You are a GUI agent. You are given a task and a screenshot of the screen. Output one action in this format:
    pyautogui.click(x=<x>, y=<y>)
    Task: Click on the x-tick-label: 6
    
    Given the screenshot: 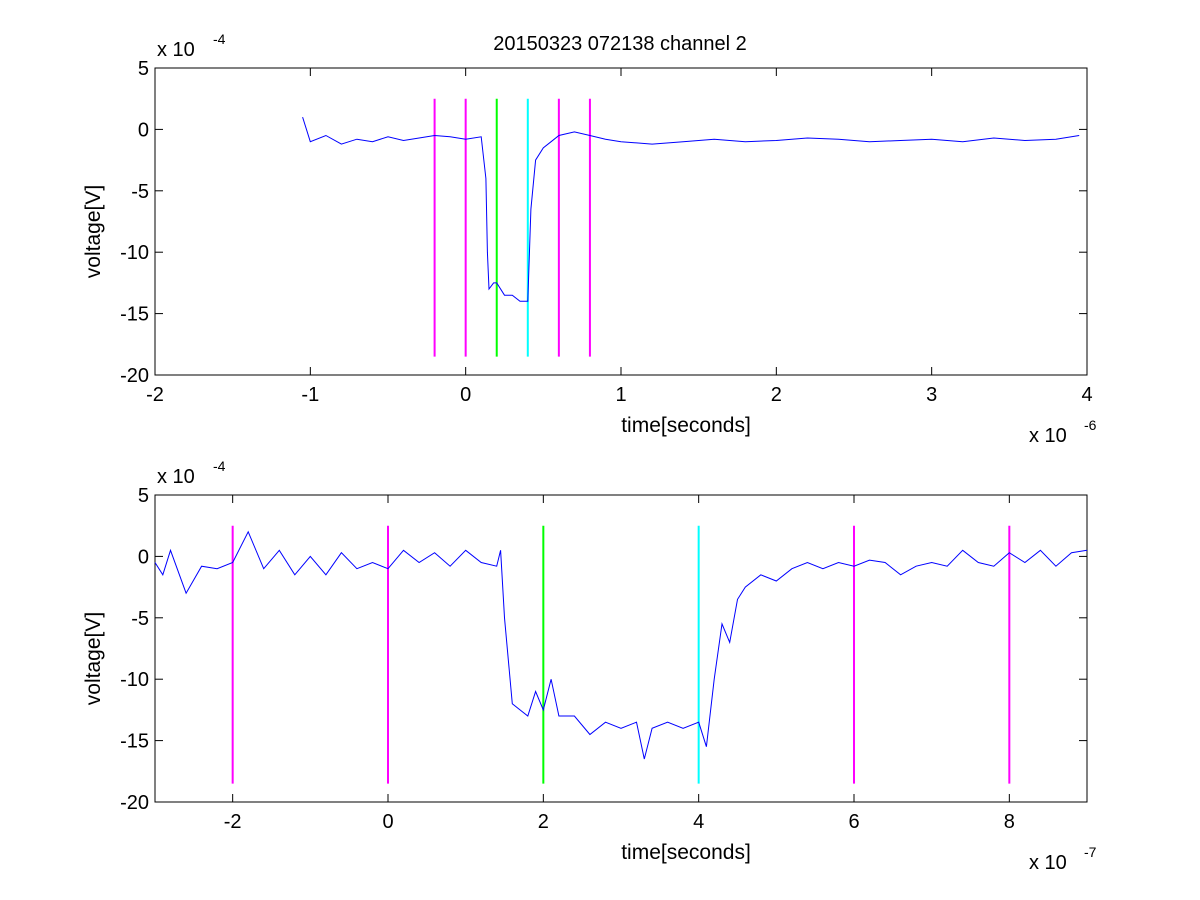 What is the action you would take?
    pyautogui.click(x=853, y=822)
    